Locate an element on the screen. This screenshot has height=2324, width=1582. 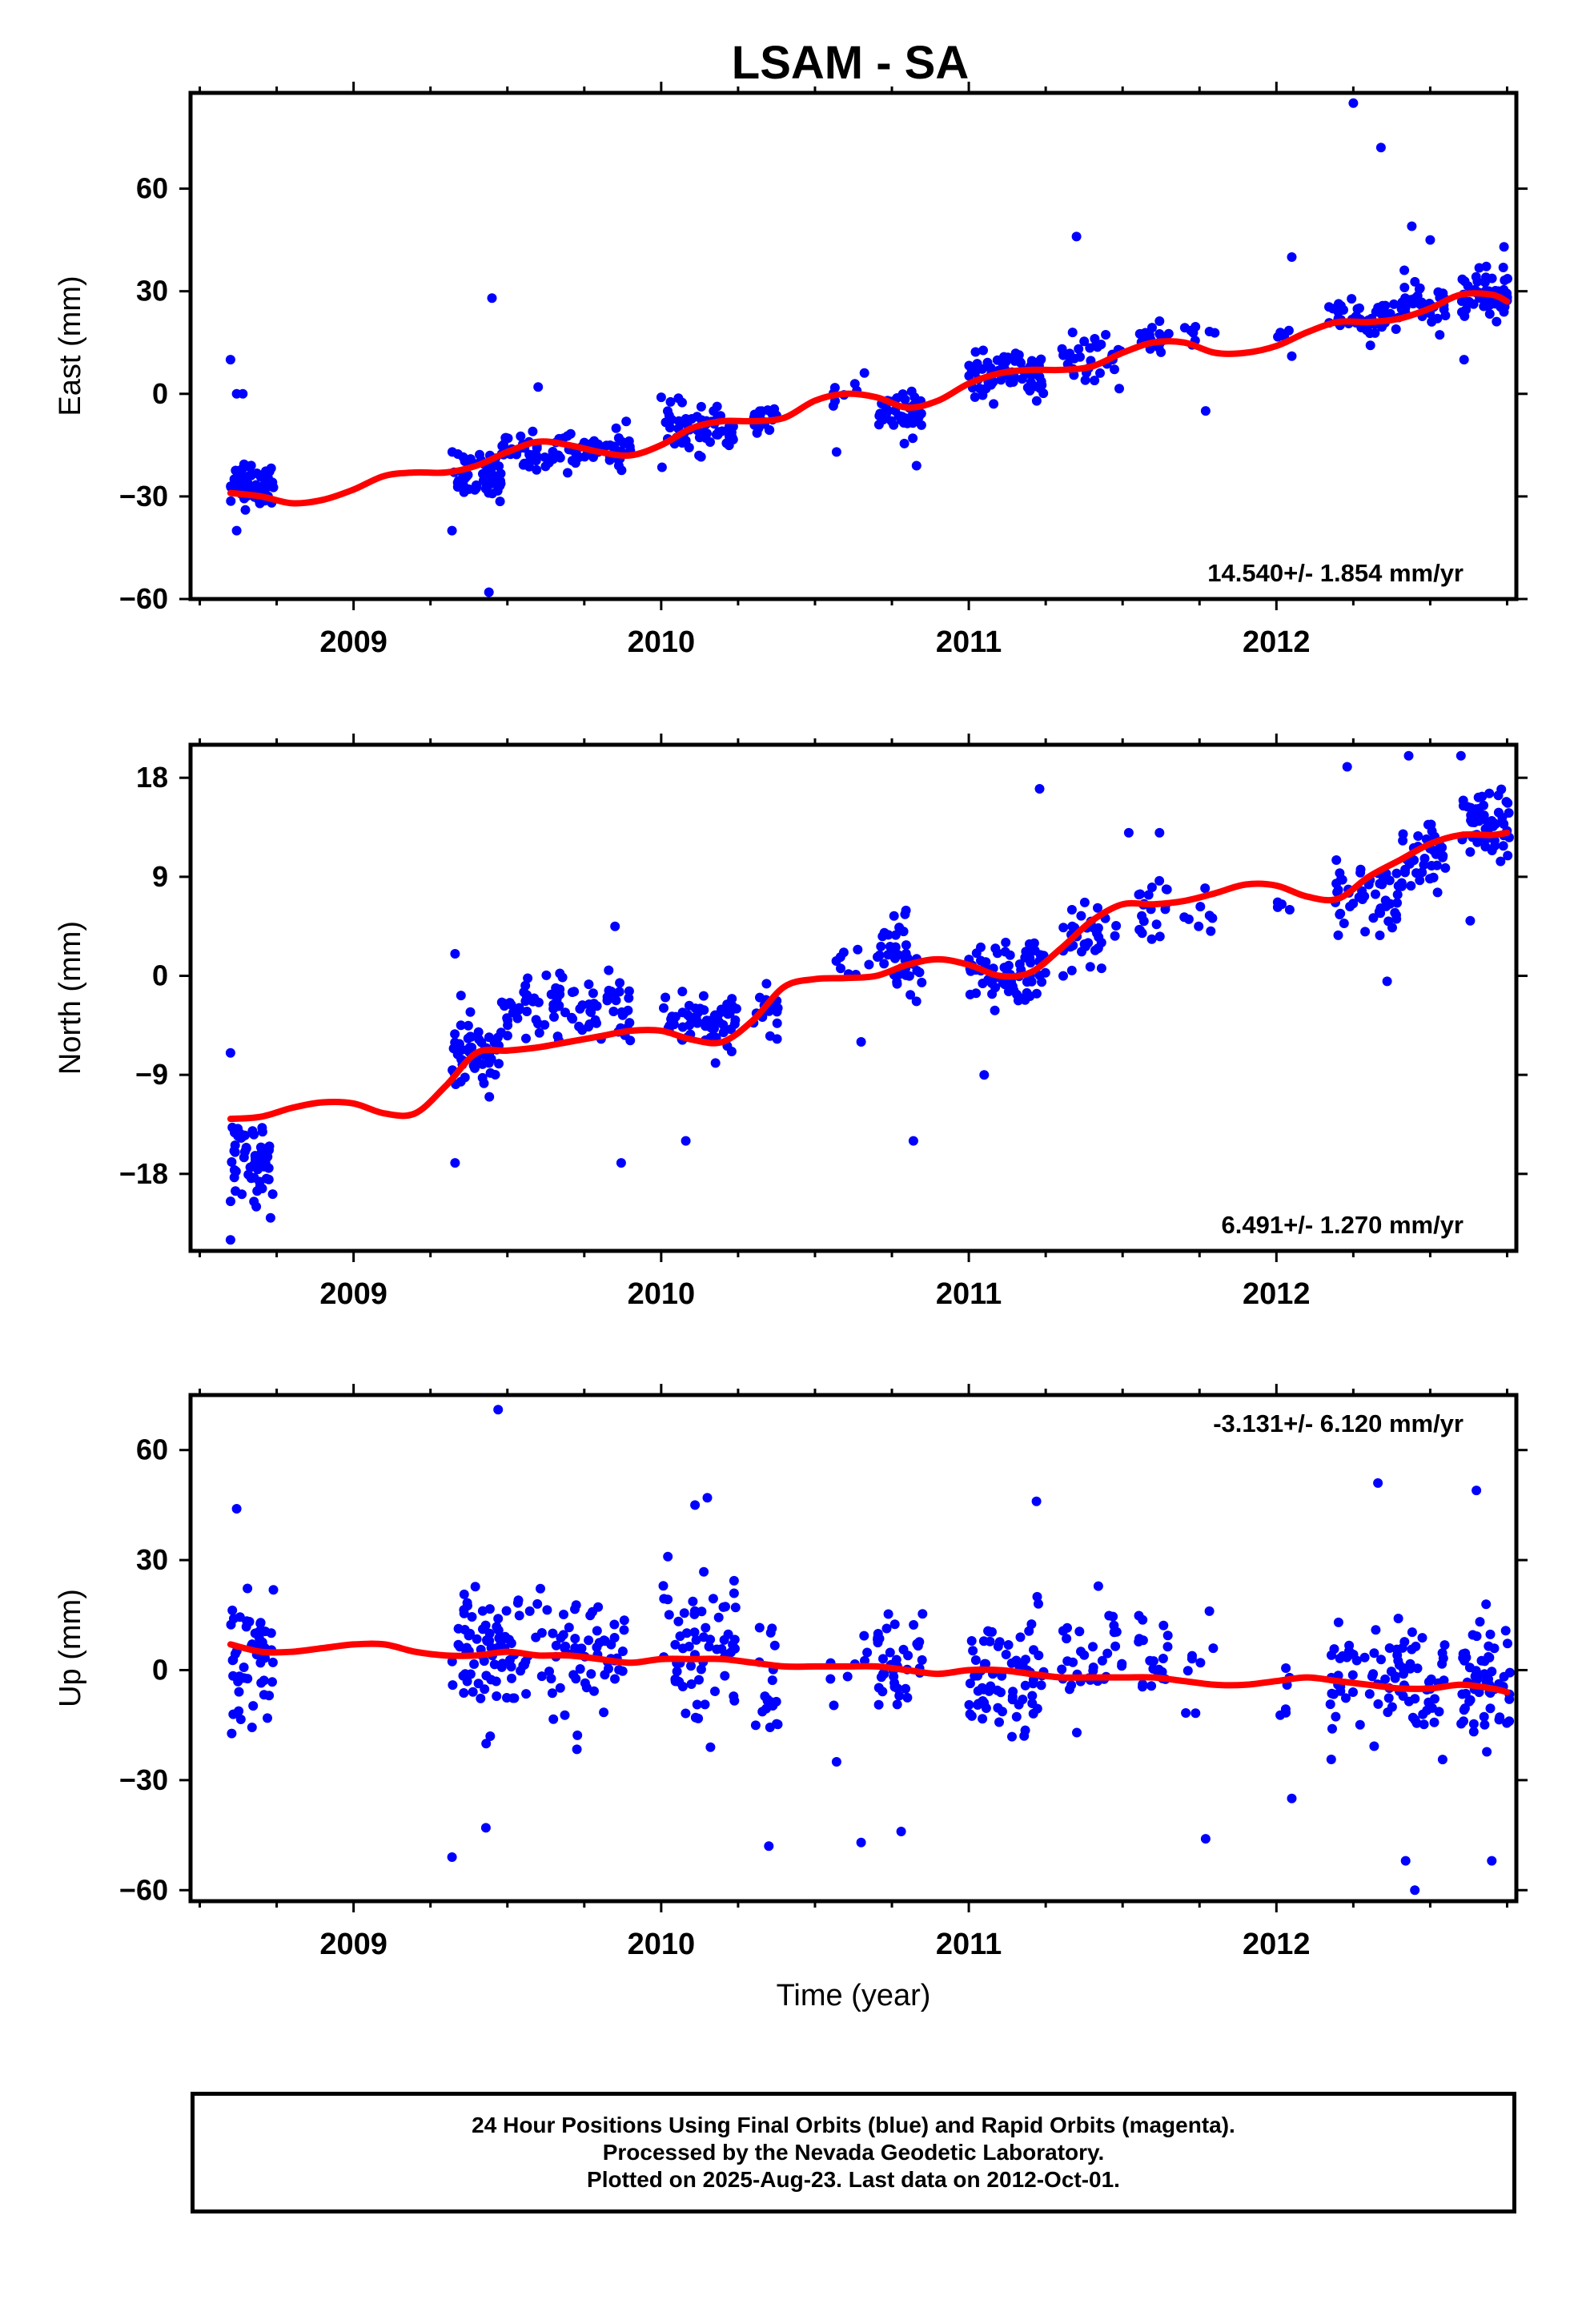
rate-label: 14.540+/- 1.854 mm/yr is located at coordinates (1335, 573).